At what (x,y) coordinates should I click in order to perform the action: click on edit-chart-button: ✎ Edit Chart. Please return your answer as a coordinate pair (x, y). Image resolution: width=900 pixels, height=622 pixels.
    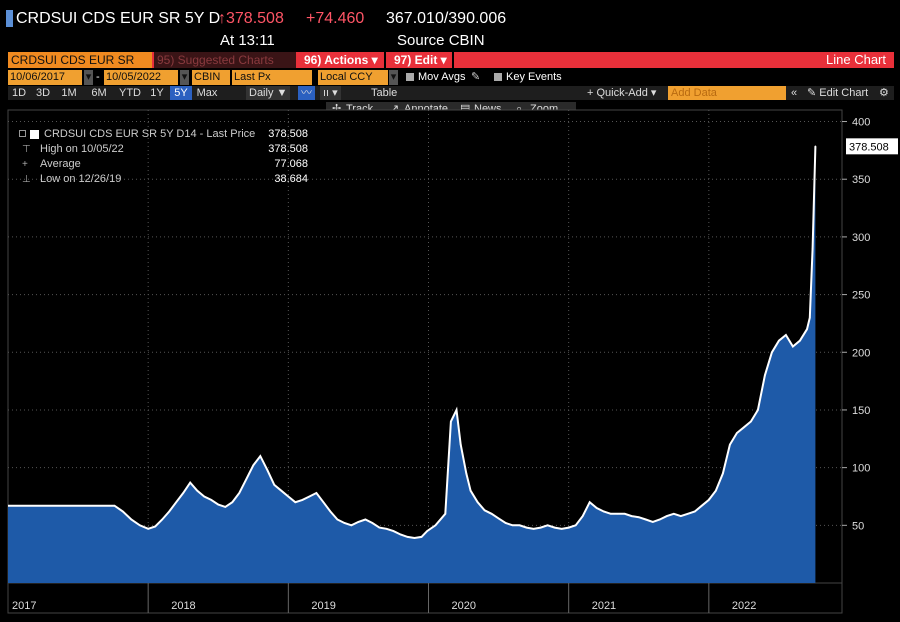
    Looking at the image, I should click on (838, 93).